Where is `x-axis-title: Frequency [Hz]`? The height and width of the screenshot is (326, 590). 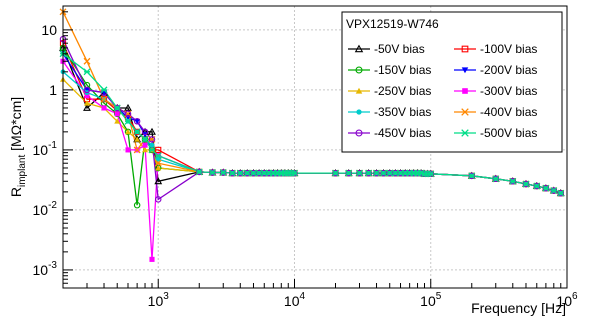 x-axis-title: Frequency [Hz] is located at coordinates (518, 308).